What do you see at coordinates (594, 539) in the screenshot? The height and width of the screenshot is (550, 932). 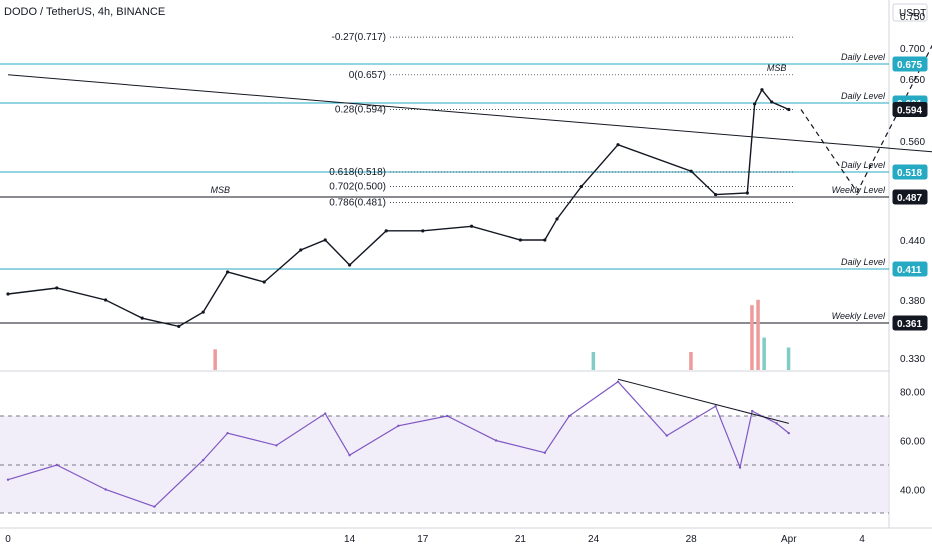 I see `time-tick-label: 24` at bounding box center [594, 539].